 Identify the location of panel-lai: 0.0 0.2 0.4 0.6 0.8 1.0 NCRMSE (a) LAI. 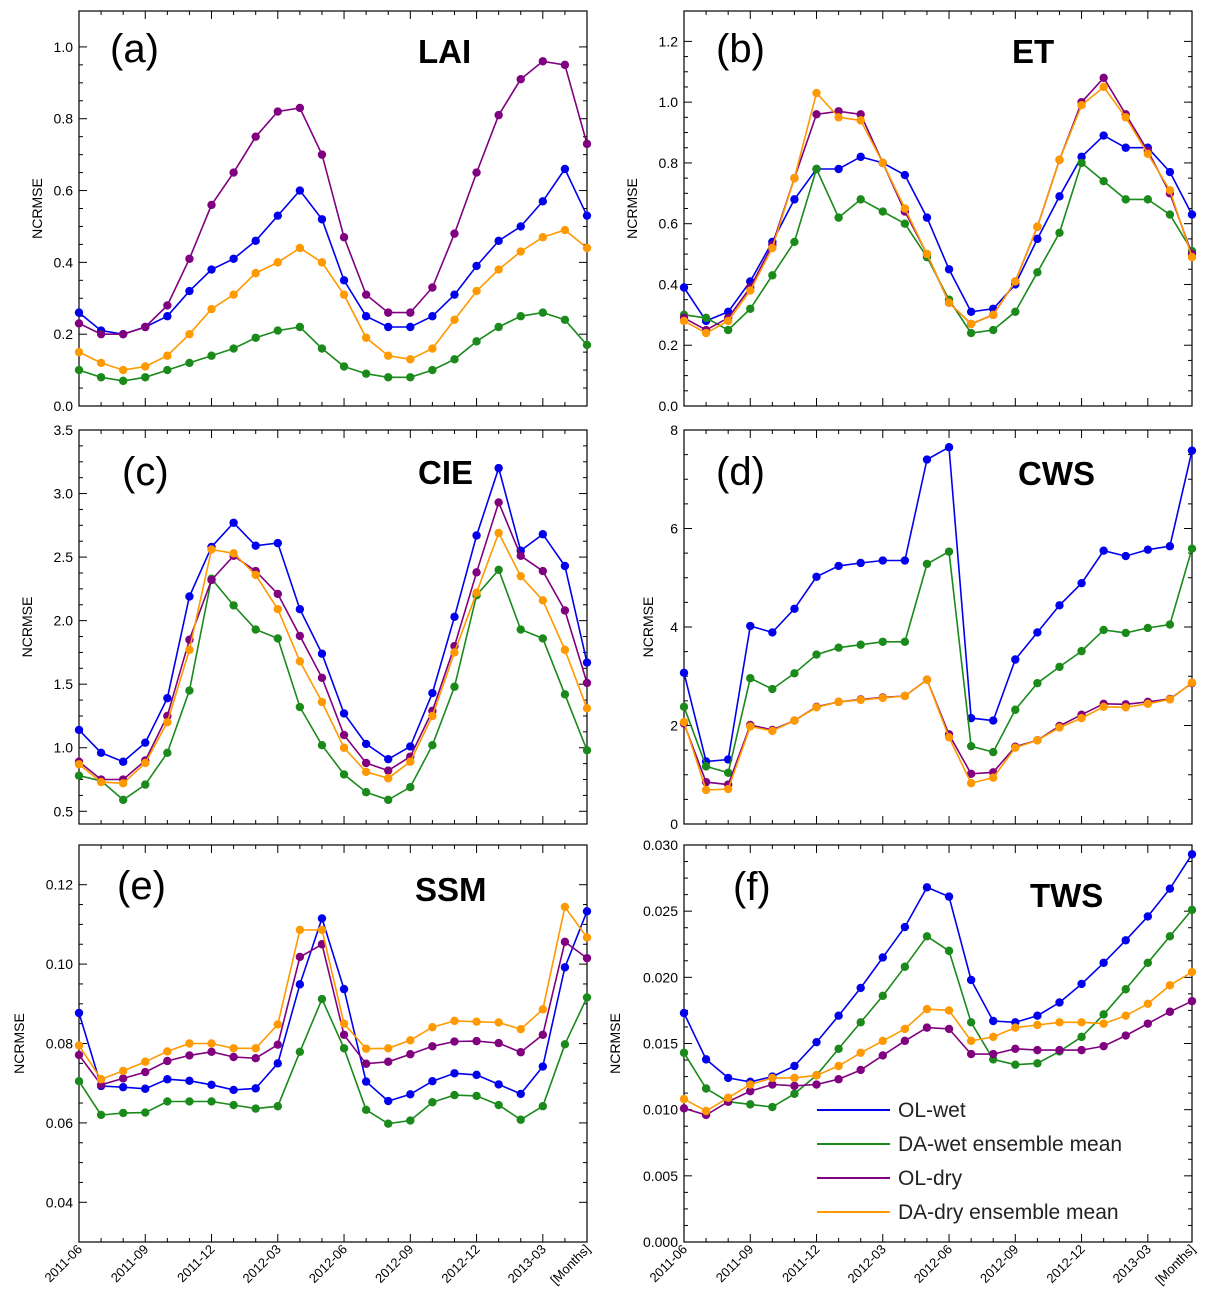
(310, 212).